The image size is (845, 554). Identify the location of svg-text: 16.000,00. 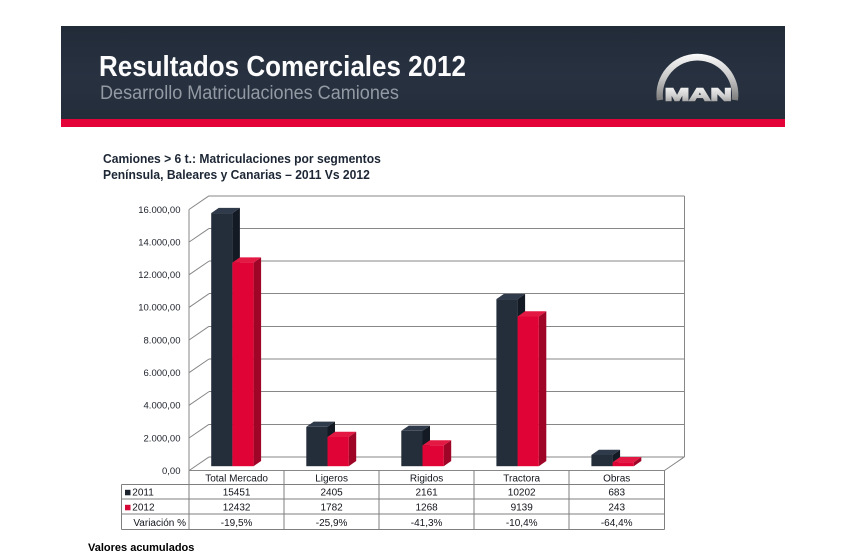
(159, 210).